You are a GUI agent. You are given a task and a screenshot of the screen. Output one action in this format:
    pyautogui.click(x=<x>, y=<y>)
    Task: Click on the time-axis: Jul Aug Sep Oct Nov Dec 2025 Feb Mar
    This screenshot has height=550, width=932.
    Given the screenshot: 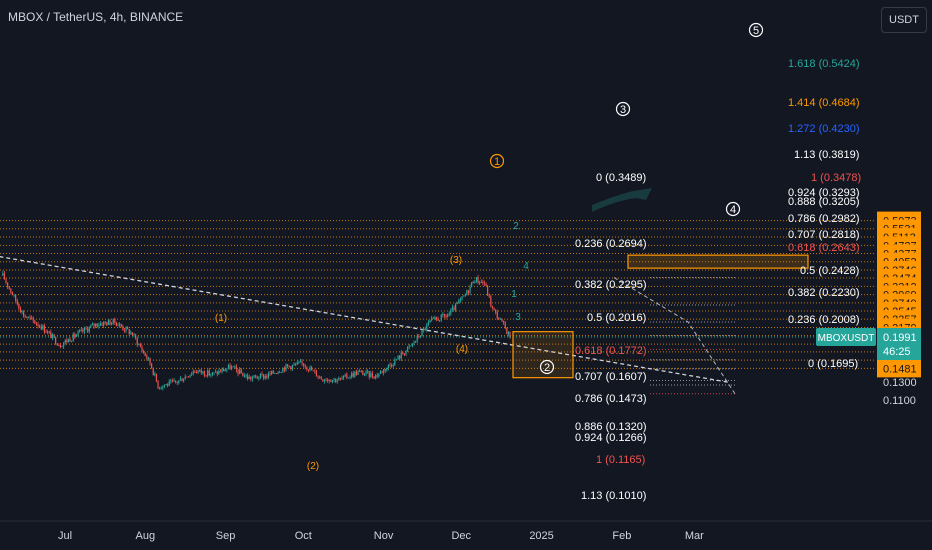 What is the action you would take?
    pyautogui.click(x=466, y=535)
    